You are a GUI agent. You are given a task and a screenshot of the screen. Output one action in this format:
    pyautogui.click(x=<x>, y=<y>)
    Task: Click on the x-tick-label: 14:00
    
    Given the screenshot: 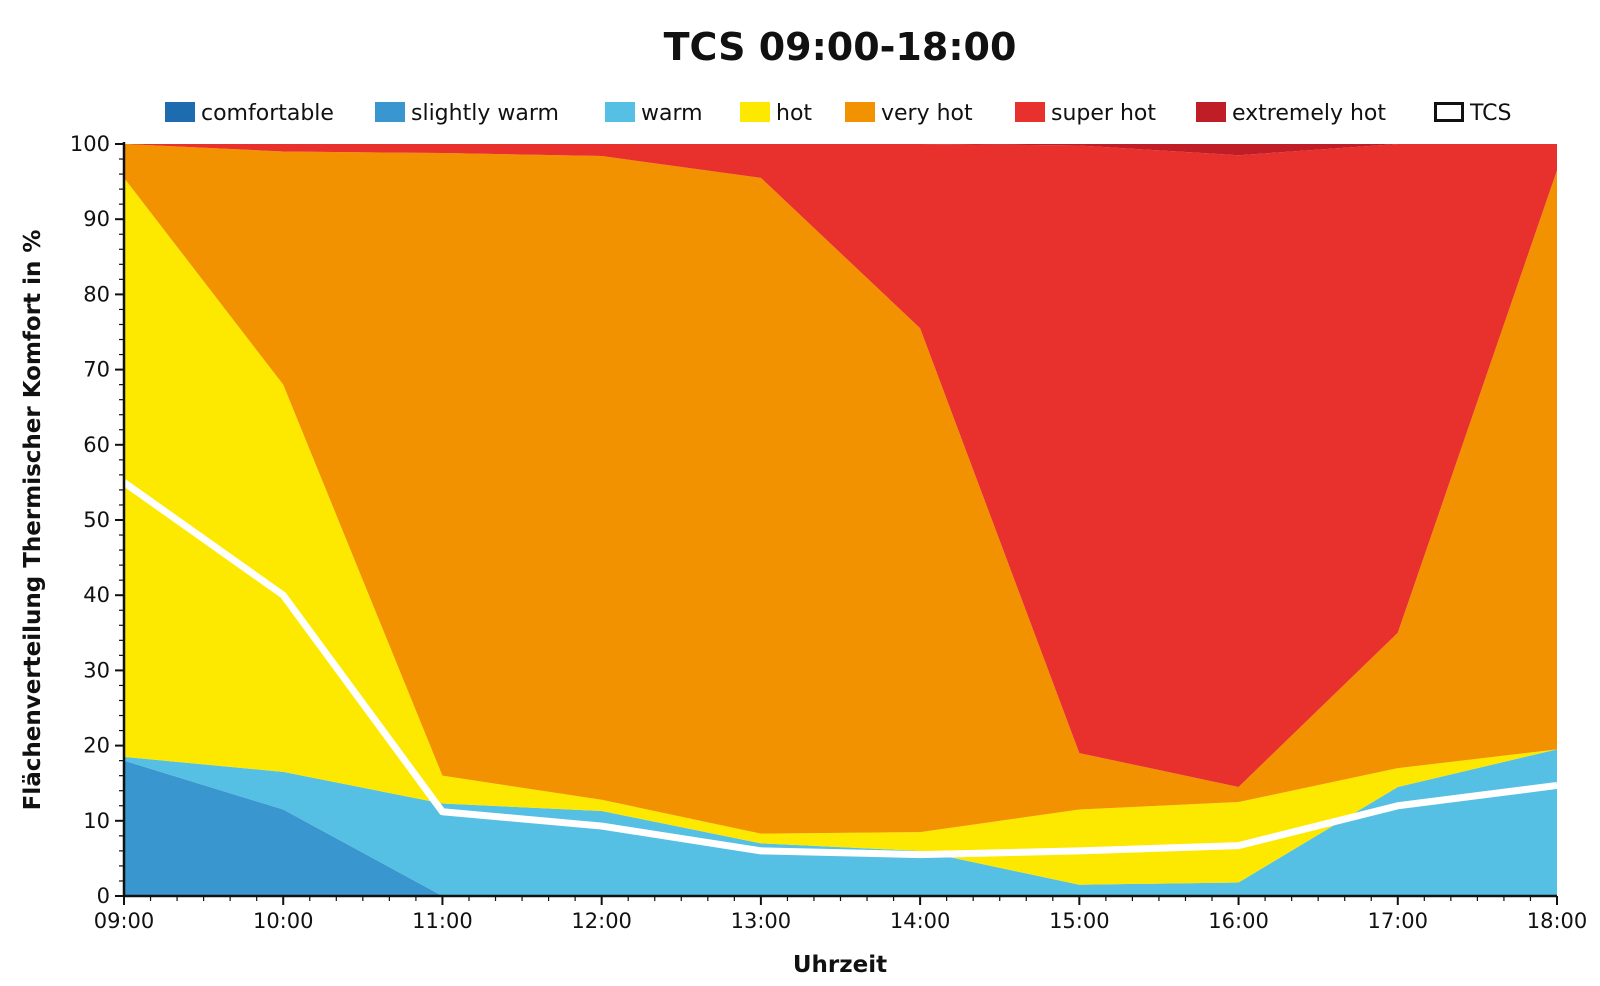 What is the action you would take?
    pyautogui.click(x=920, y=921)
    